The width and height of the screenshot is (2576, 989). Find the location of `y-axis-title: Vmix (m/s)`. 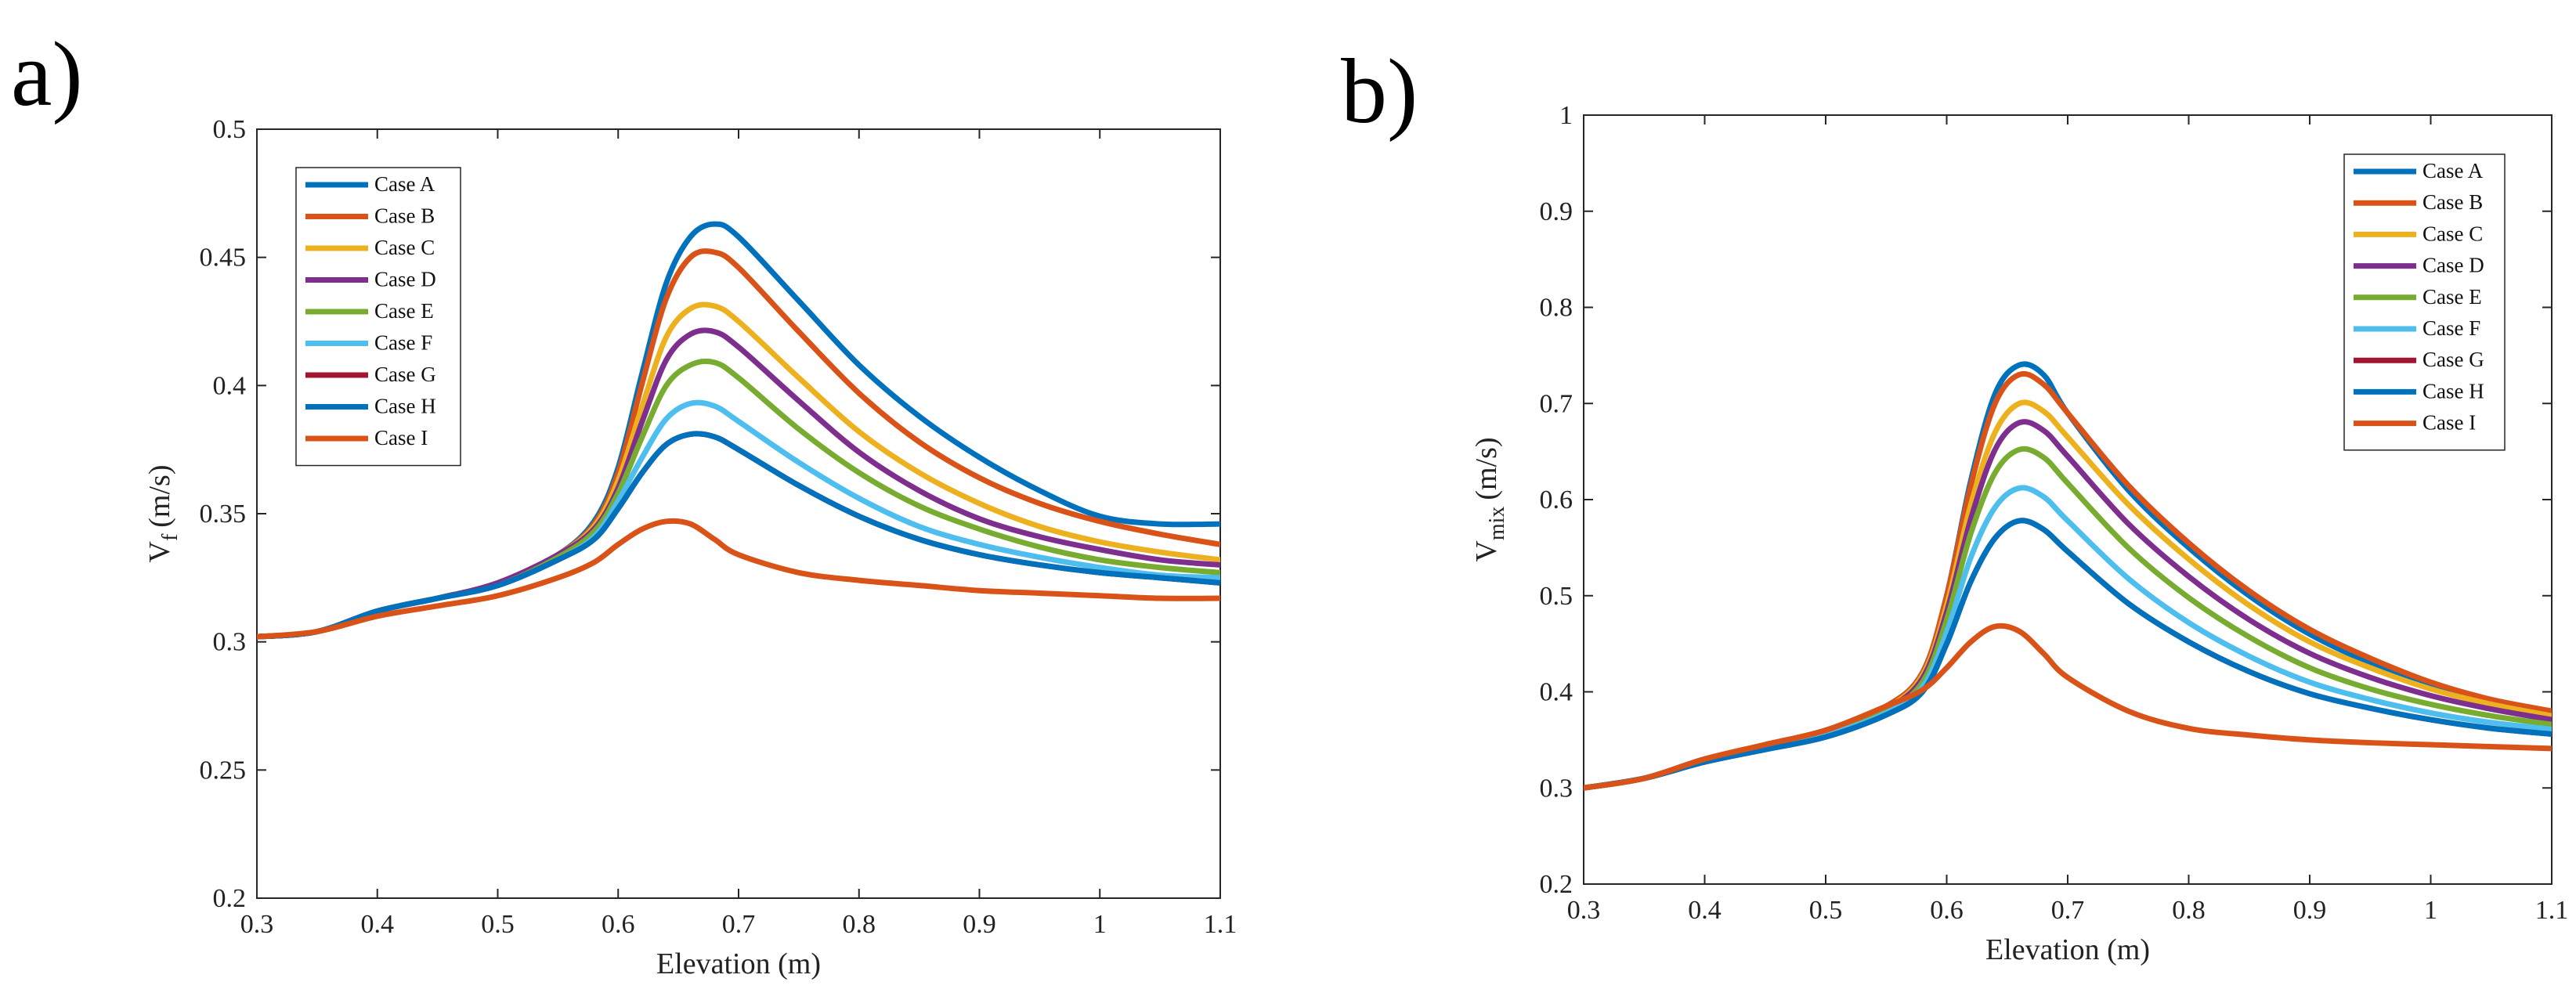

y-axis-title: Vmix (m/s) is located at coordinates (1489, 499).